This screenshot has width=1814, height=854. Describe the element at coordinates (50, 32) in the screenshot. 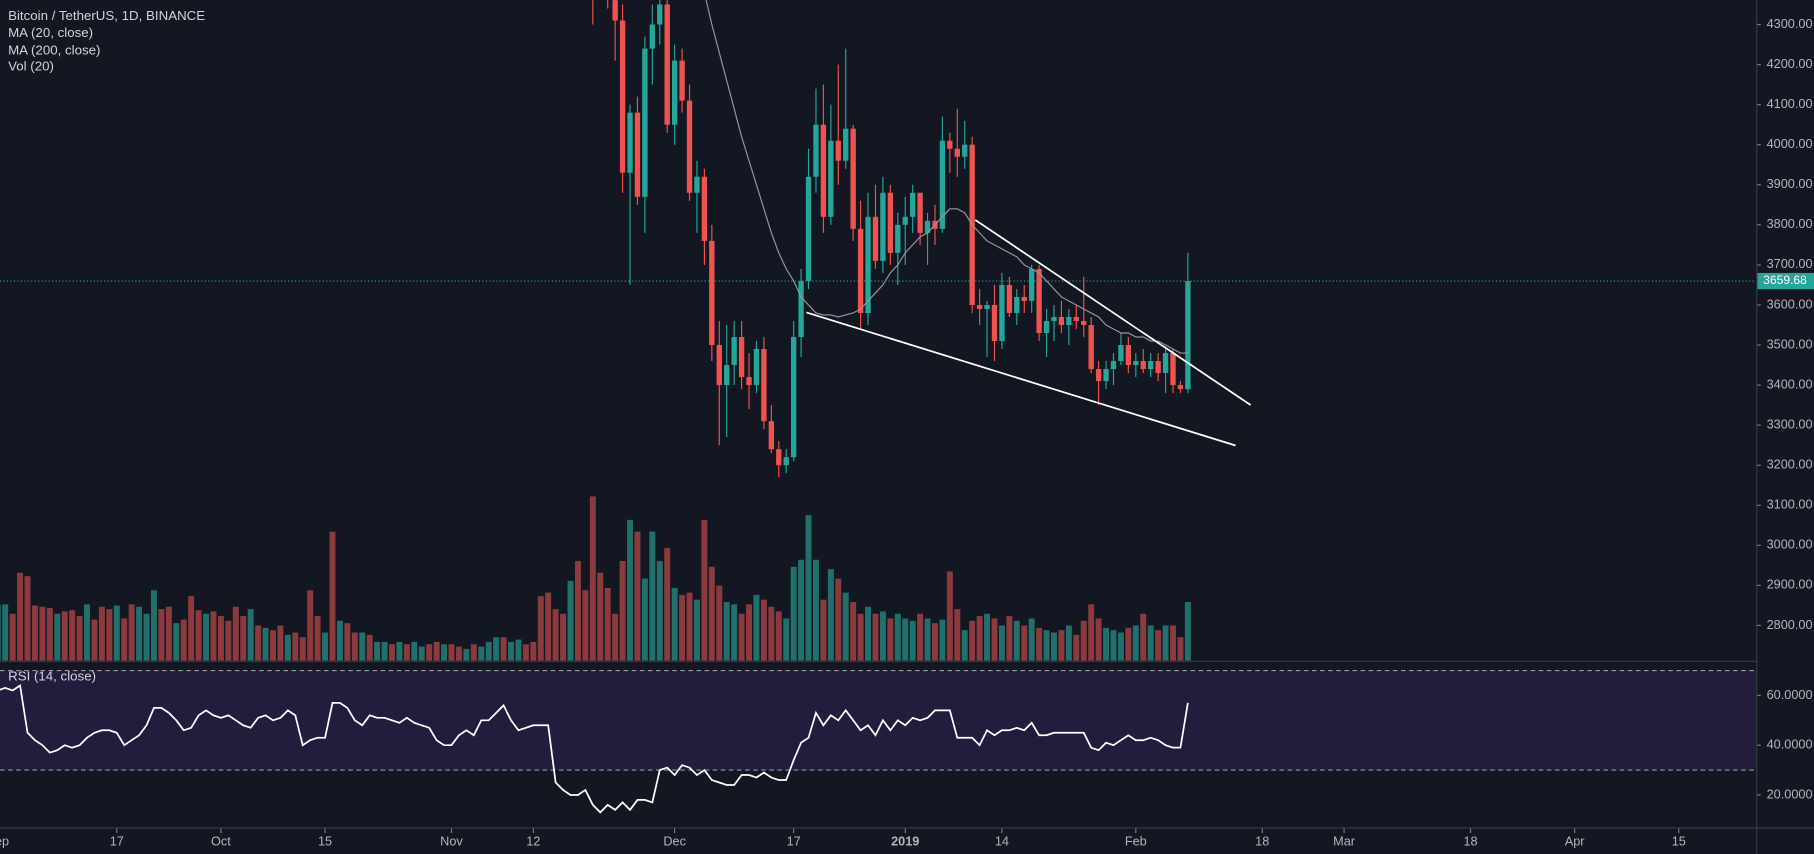

I see `indicator-label: MA (20, close)` at that location.